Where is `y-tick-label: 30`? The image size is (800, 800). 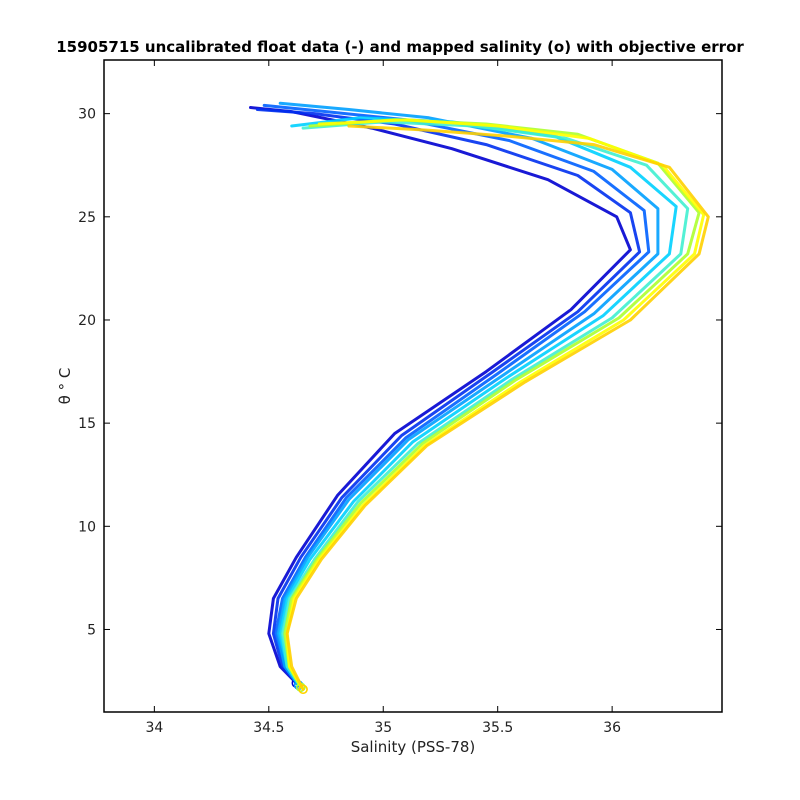 y-tick-label: 30 is located at coordinates (87, 115).